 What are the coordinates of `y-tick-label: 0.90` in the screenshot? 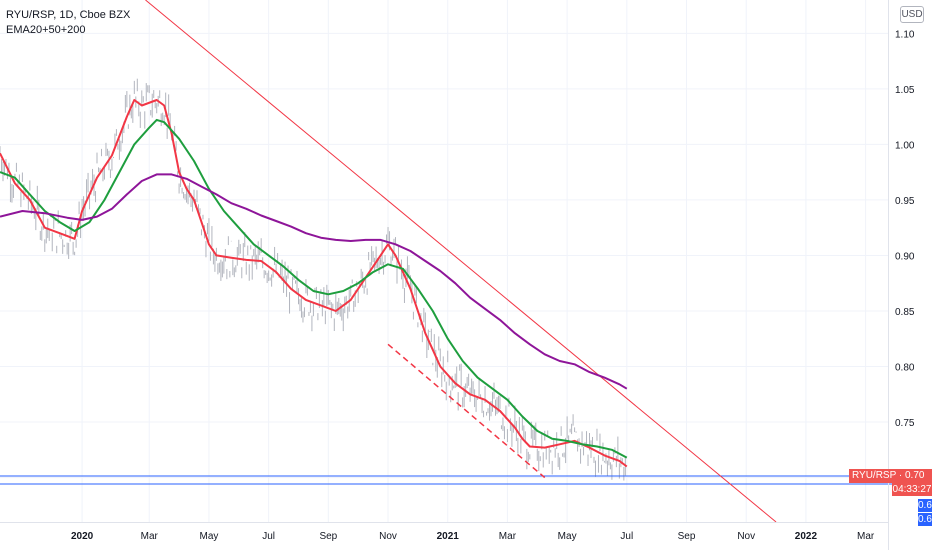 It's located at (905, 256).